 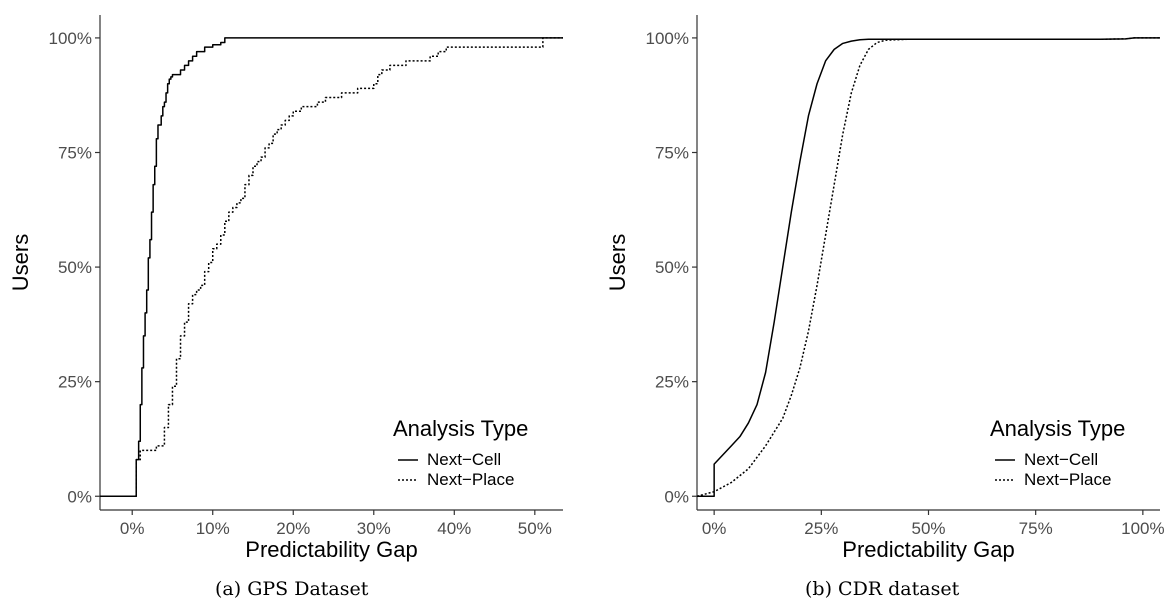 I want to click on cdr-x-axis-title: Predictability Gap, so click(x=928, y=549).